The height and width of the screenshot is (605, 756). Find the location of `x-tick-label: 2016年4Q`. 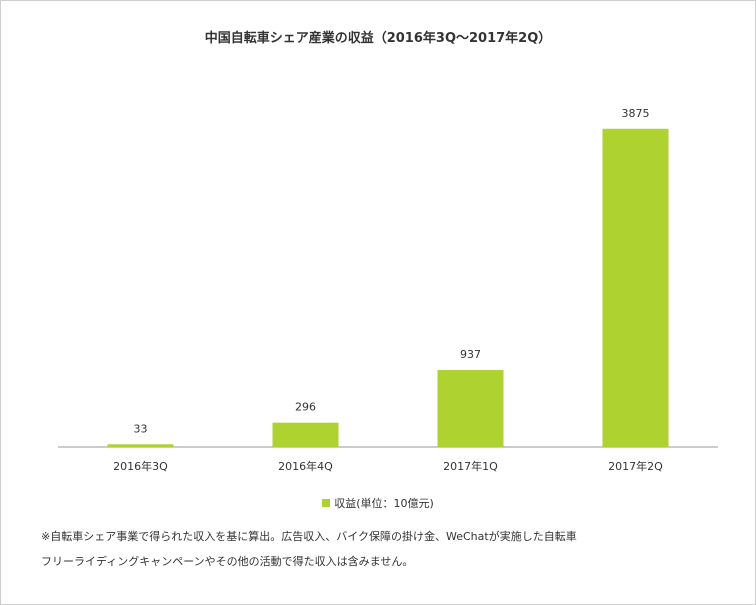

x-tick-label: 2016年4Q is located at coordinates (305, 466).